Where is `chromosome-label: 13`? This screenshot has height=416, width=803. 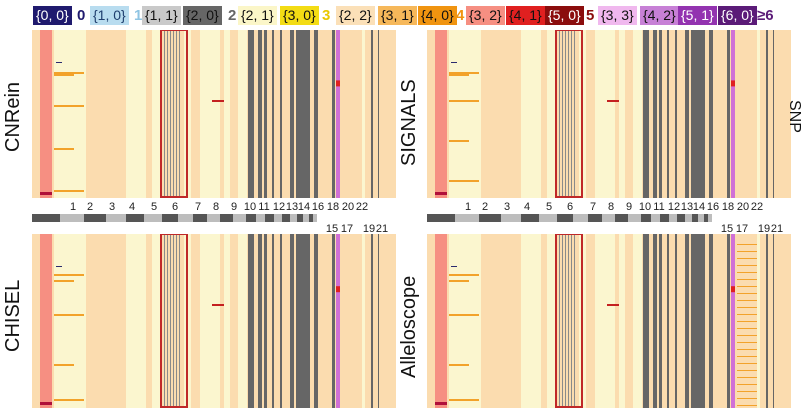 chromosome-label: 13 is located at coordinates (292, 207).